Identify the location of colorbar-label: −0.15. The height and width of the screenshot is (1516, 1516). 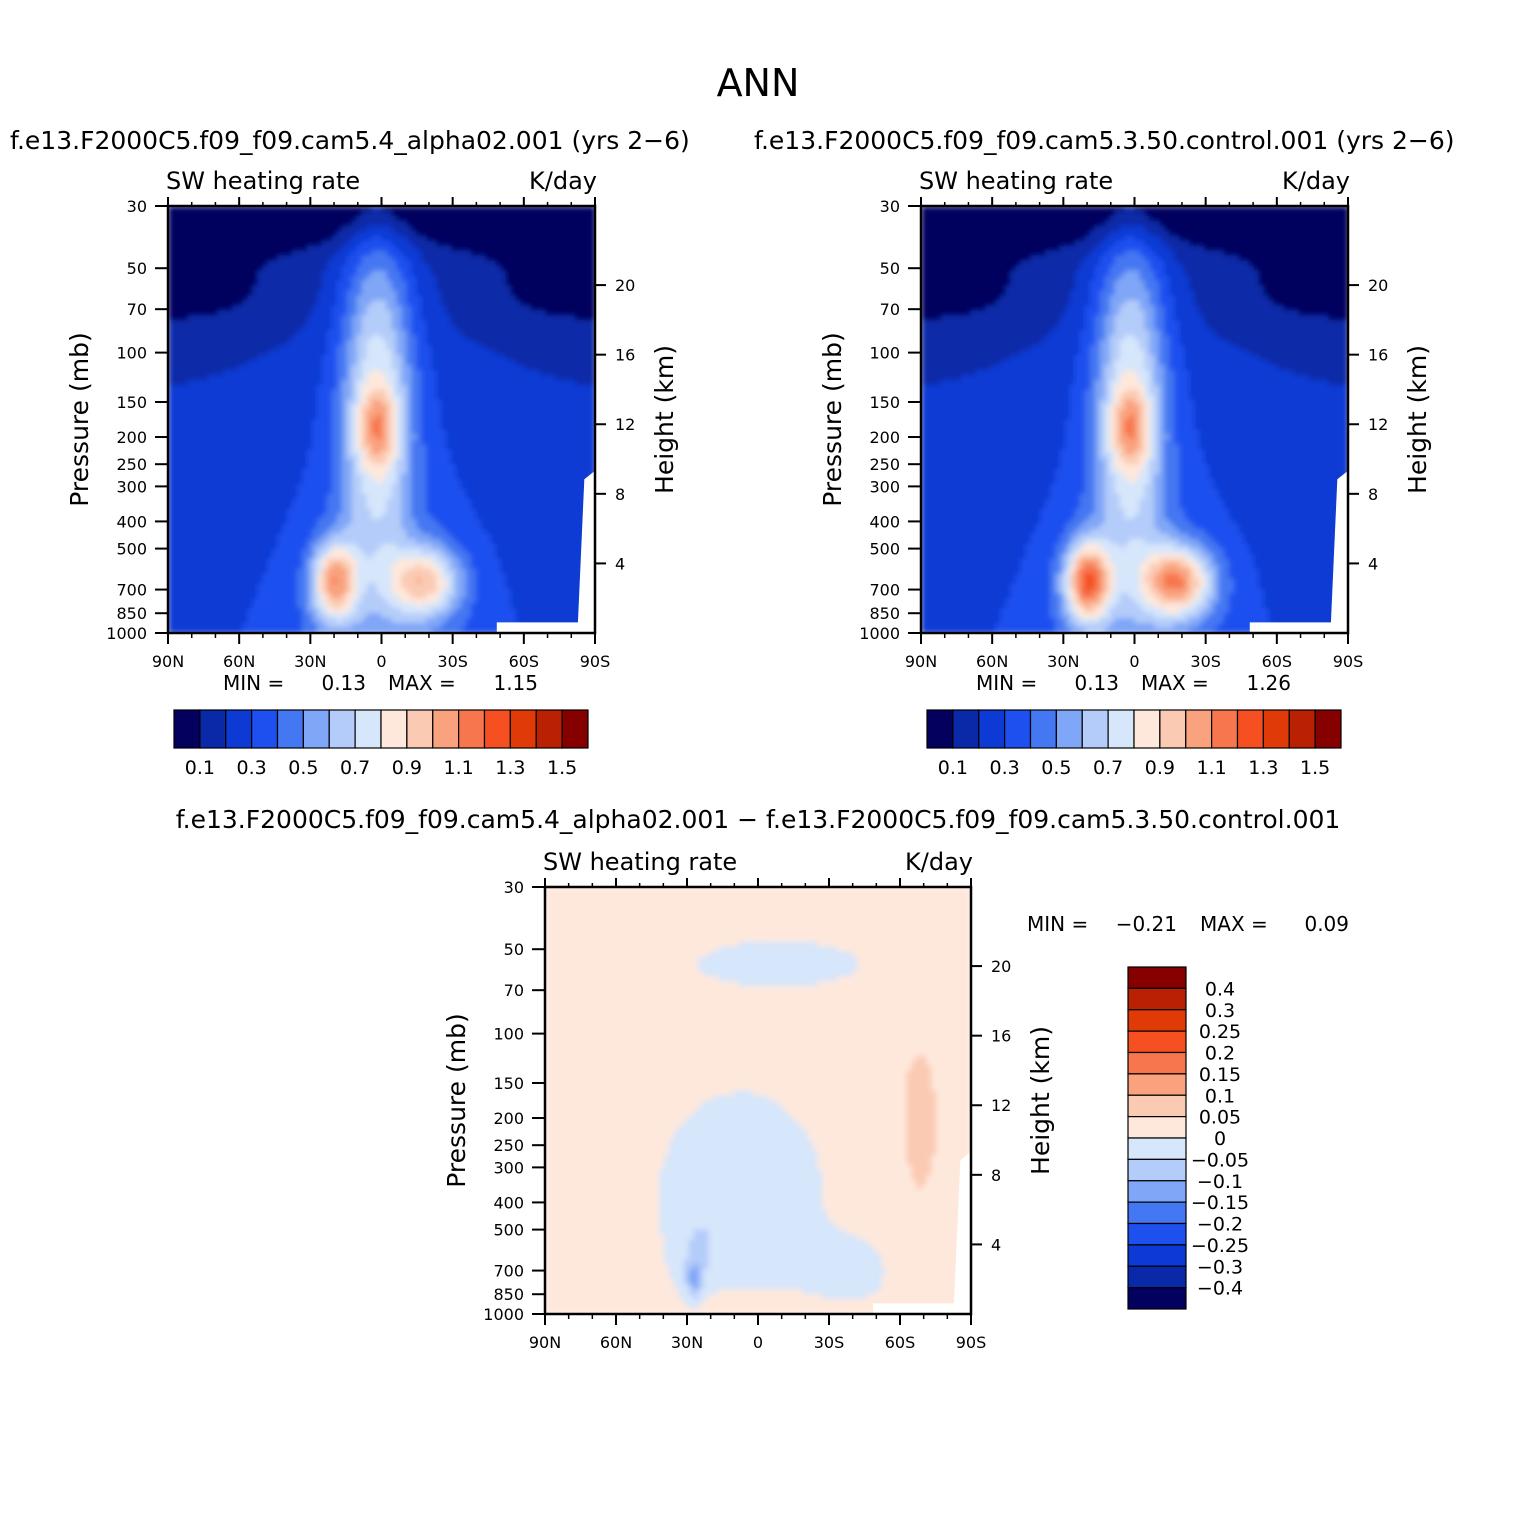
(1220, 1203).